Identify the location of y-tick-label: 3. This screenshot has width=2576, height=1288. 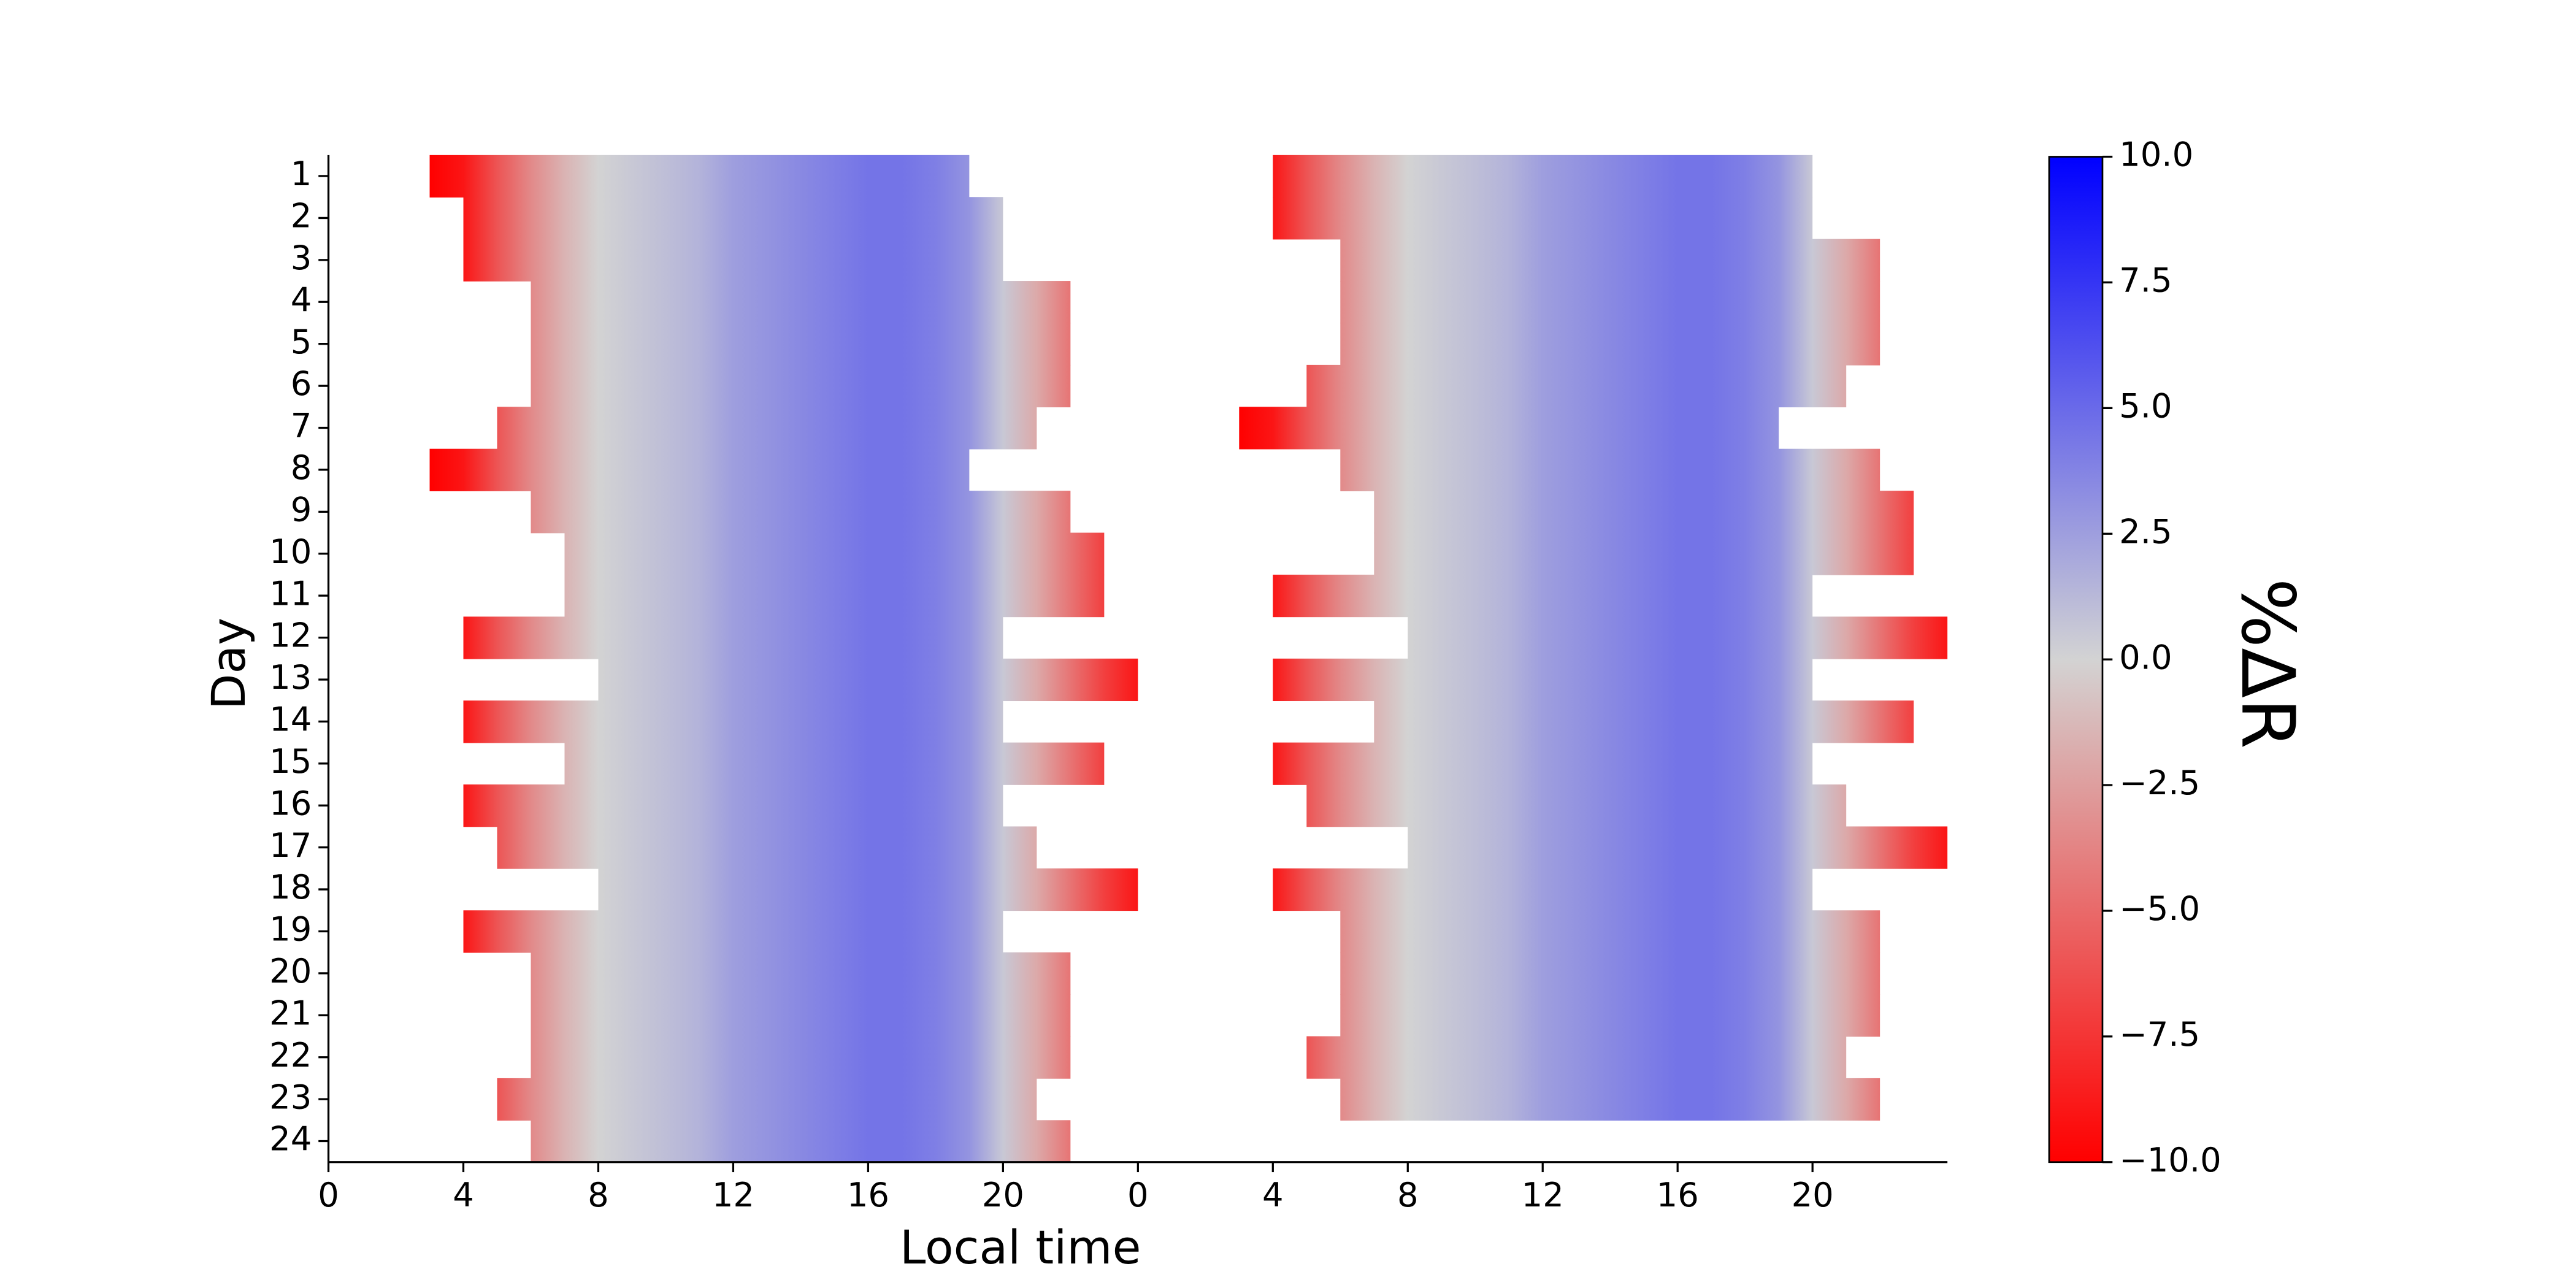
(301, 258).